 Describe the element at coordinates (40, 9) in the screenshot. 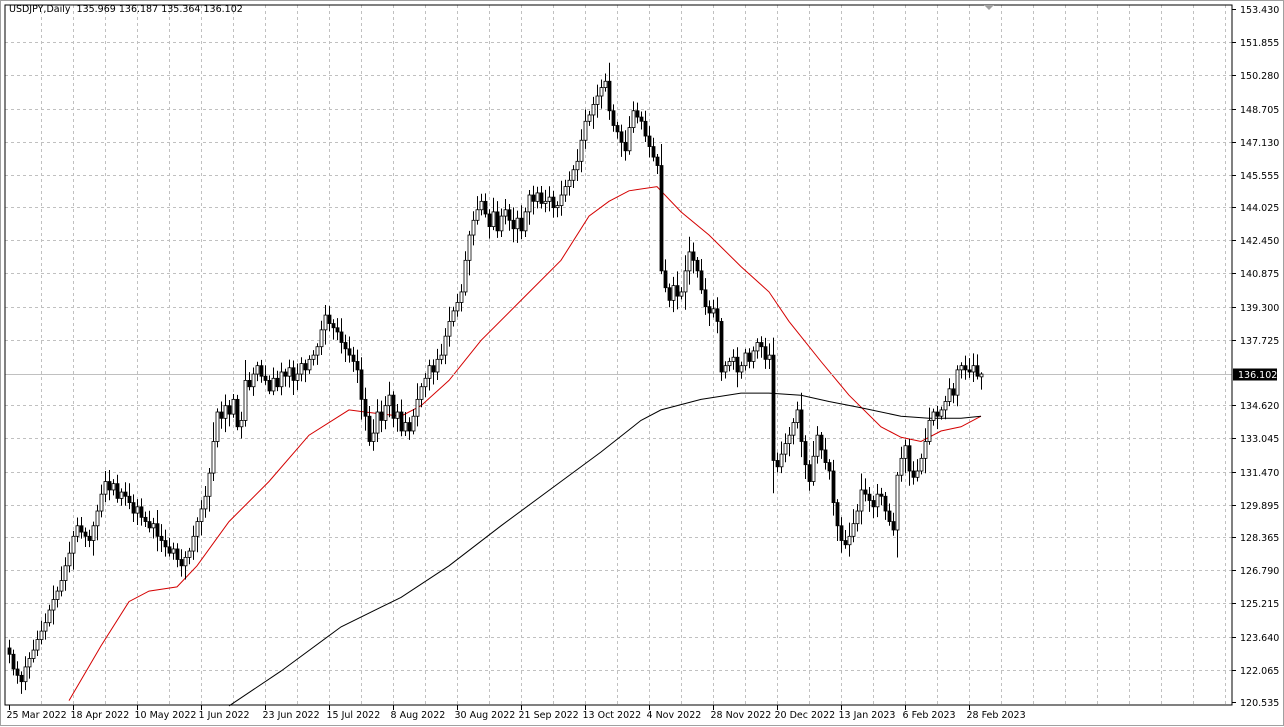

I see `symbol-label: USDJPY,Daily` at that location.